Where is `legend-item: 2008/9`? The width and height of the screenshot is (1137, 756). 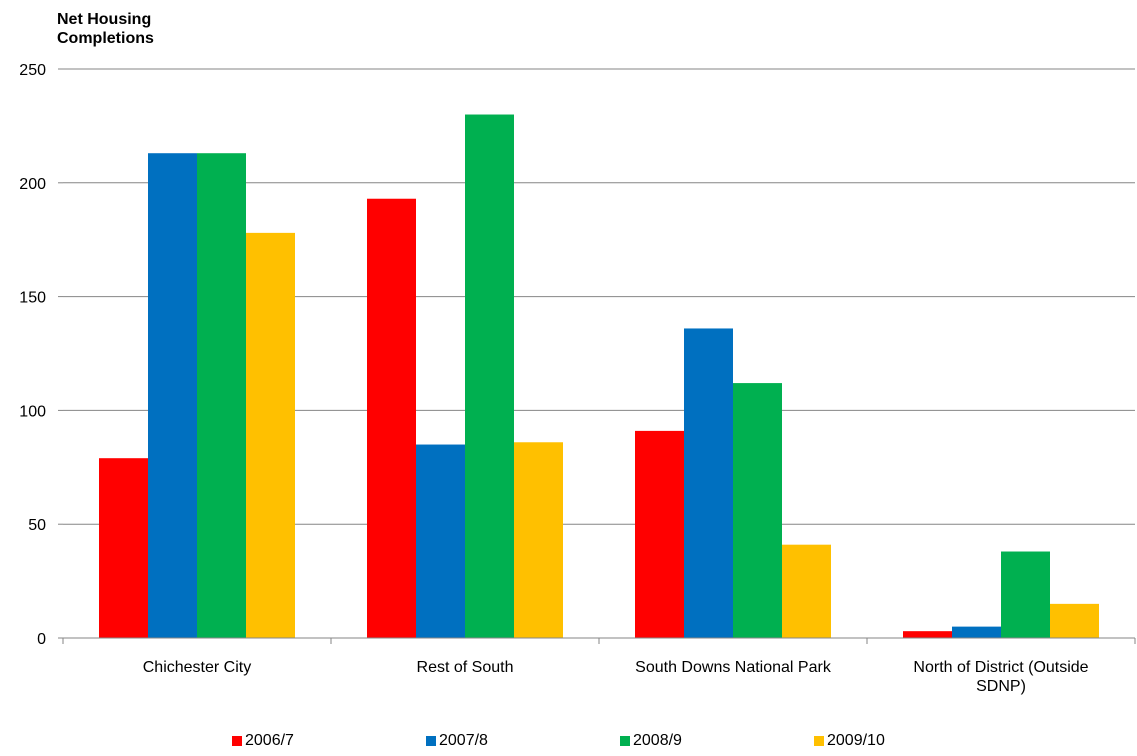
legend-item: 2008/9 is located at coordinates (651, 741).